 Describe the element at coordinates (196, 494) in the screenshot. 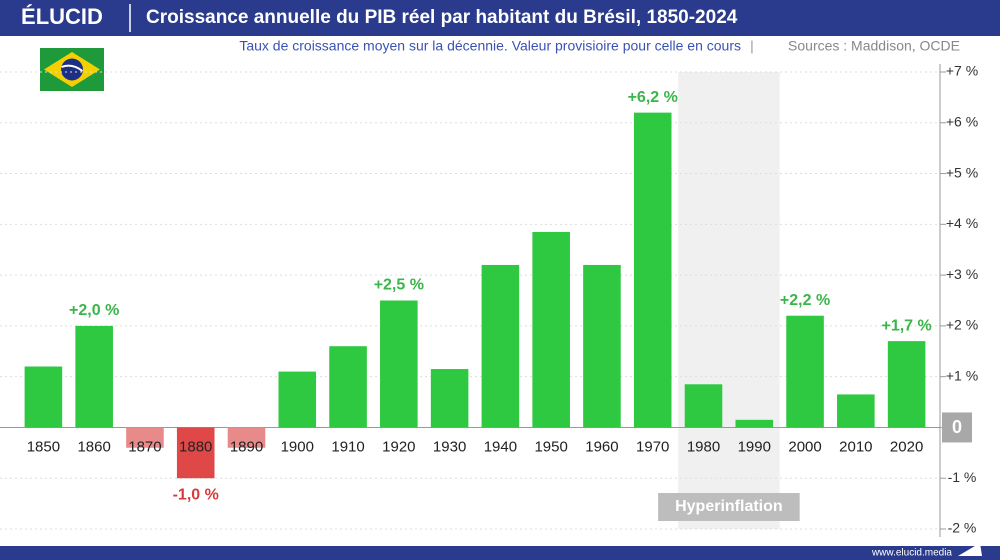

I see `value-label: -1,0 %` at that location.